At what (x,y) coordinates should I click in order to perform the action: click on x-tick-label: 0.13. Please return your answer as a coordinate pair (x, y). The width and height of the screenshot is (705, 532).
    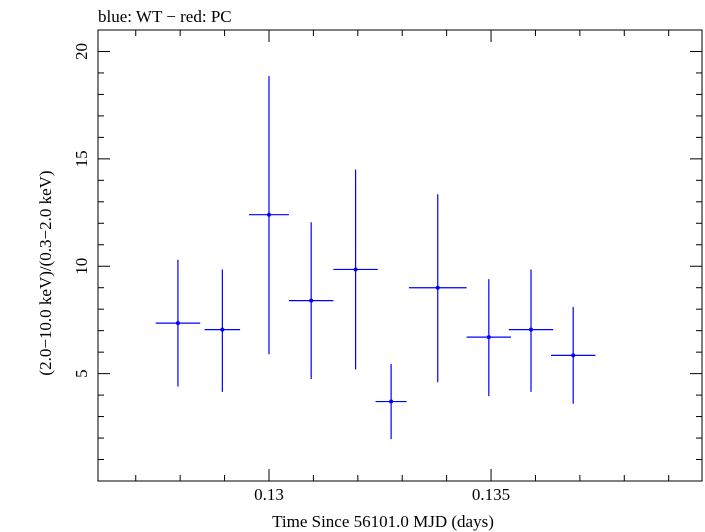
    Looking at the image, I should click on (269, 494).